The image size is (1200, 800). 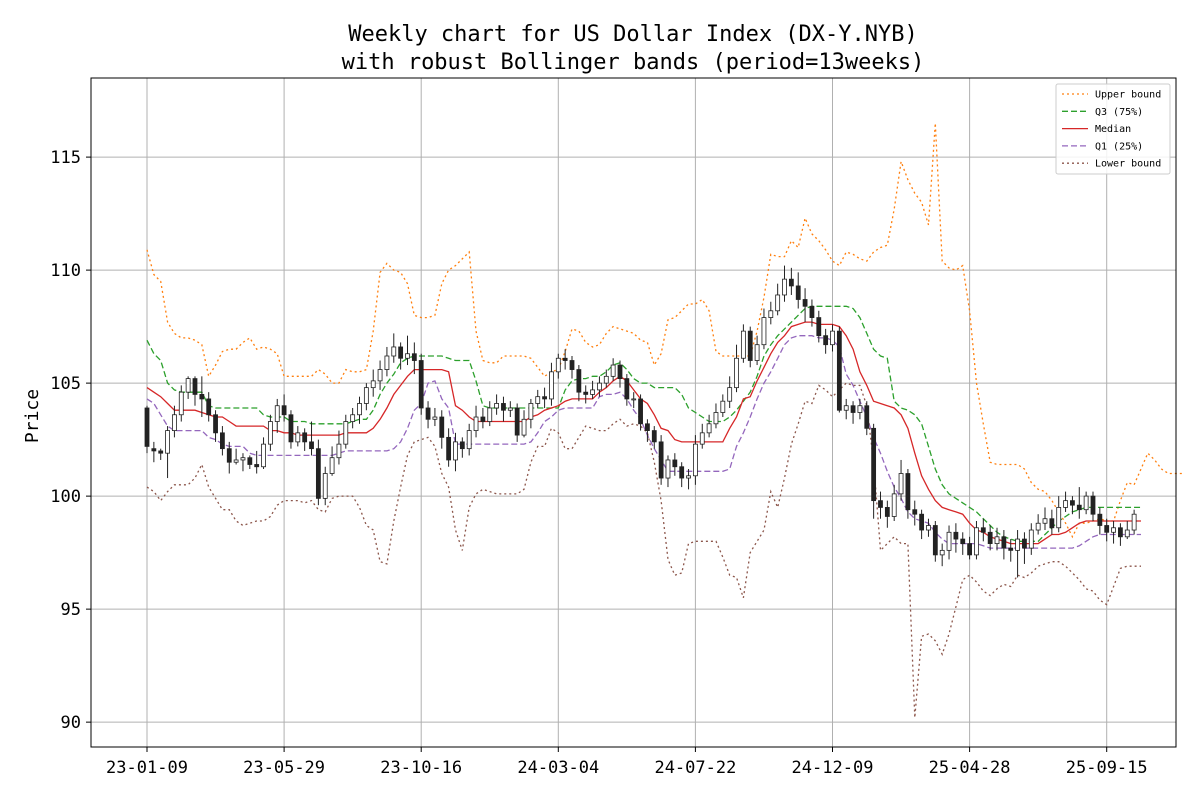 What do you see at coordinates (71, 610) in the screenshot?
I see `y-tick-label: 95` at bounding box center [71, 610].